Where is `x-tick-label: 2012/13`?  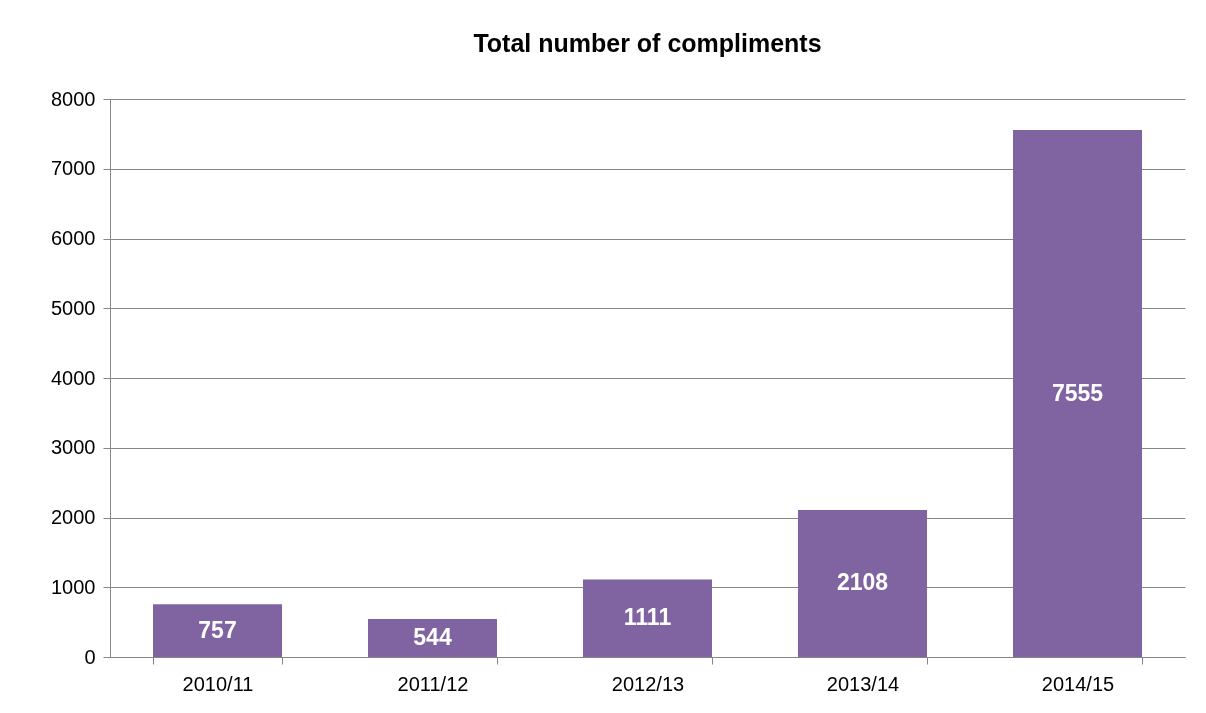
x-tick-label: 2012/13 is located at coordinates (648, 683).